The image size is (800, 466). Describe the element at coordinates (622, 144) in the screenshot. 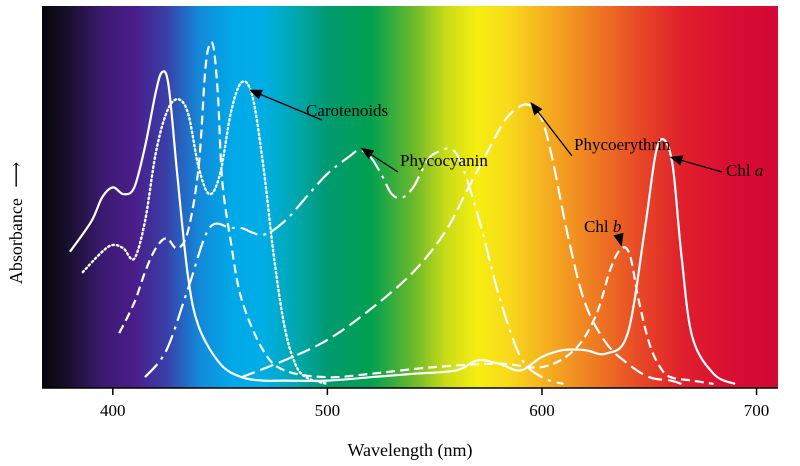

I see `annotation-label-phycoerythrin: Phycoerythrin` at that location.